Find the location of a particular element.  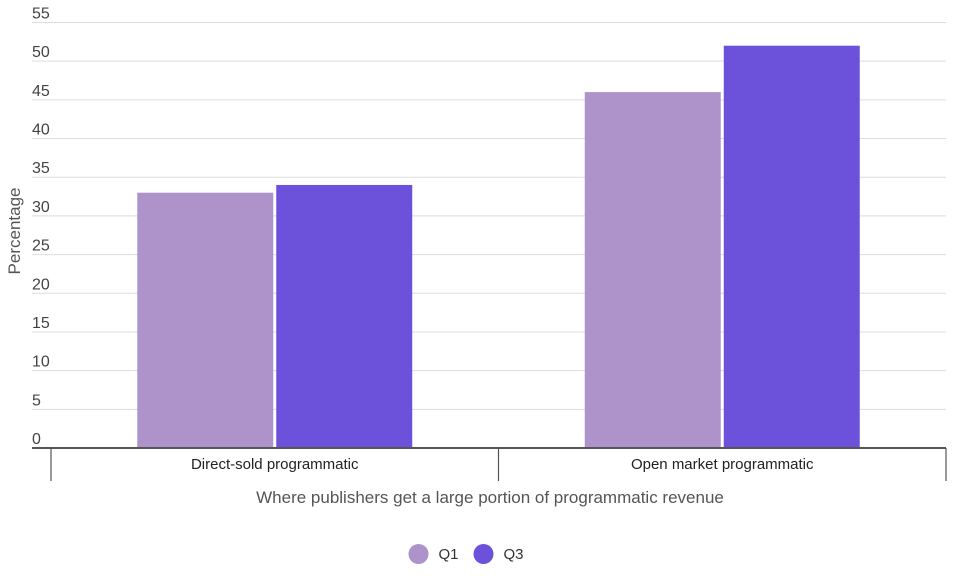

legend: Q1 Q3 is located at coordinates (466, 554).